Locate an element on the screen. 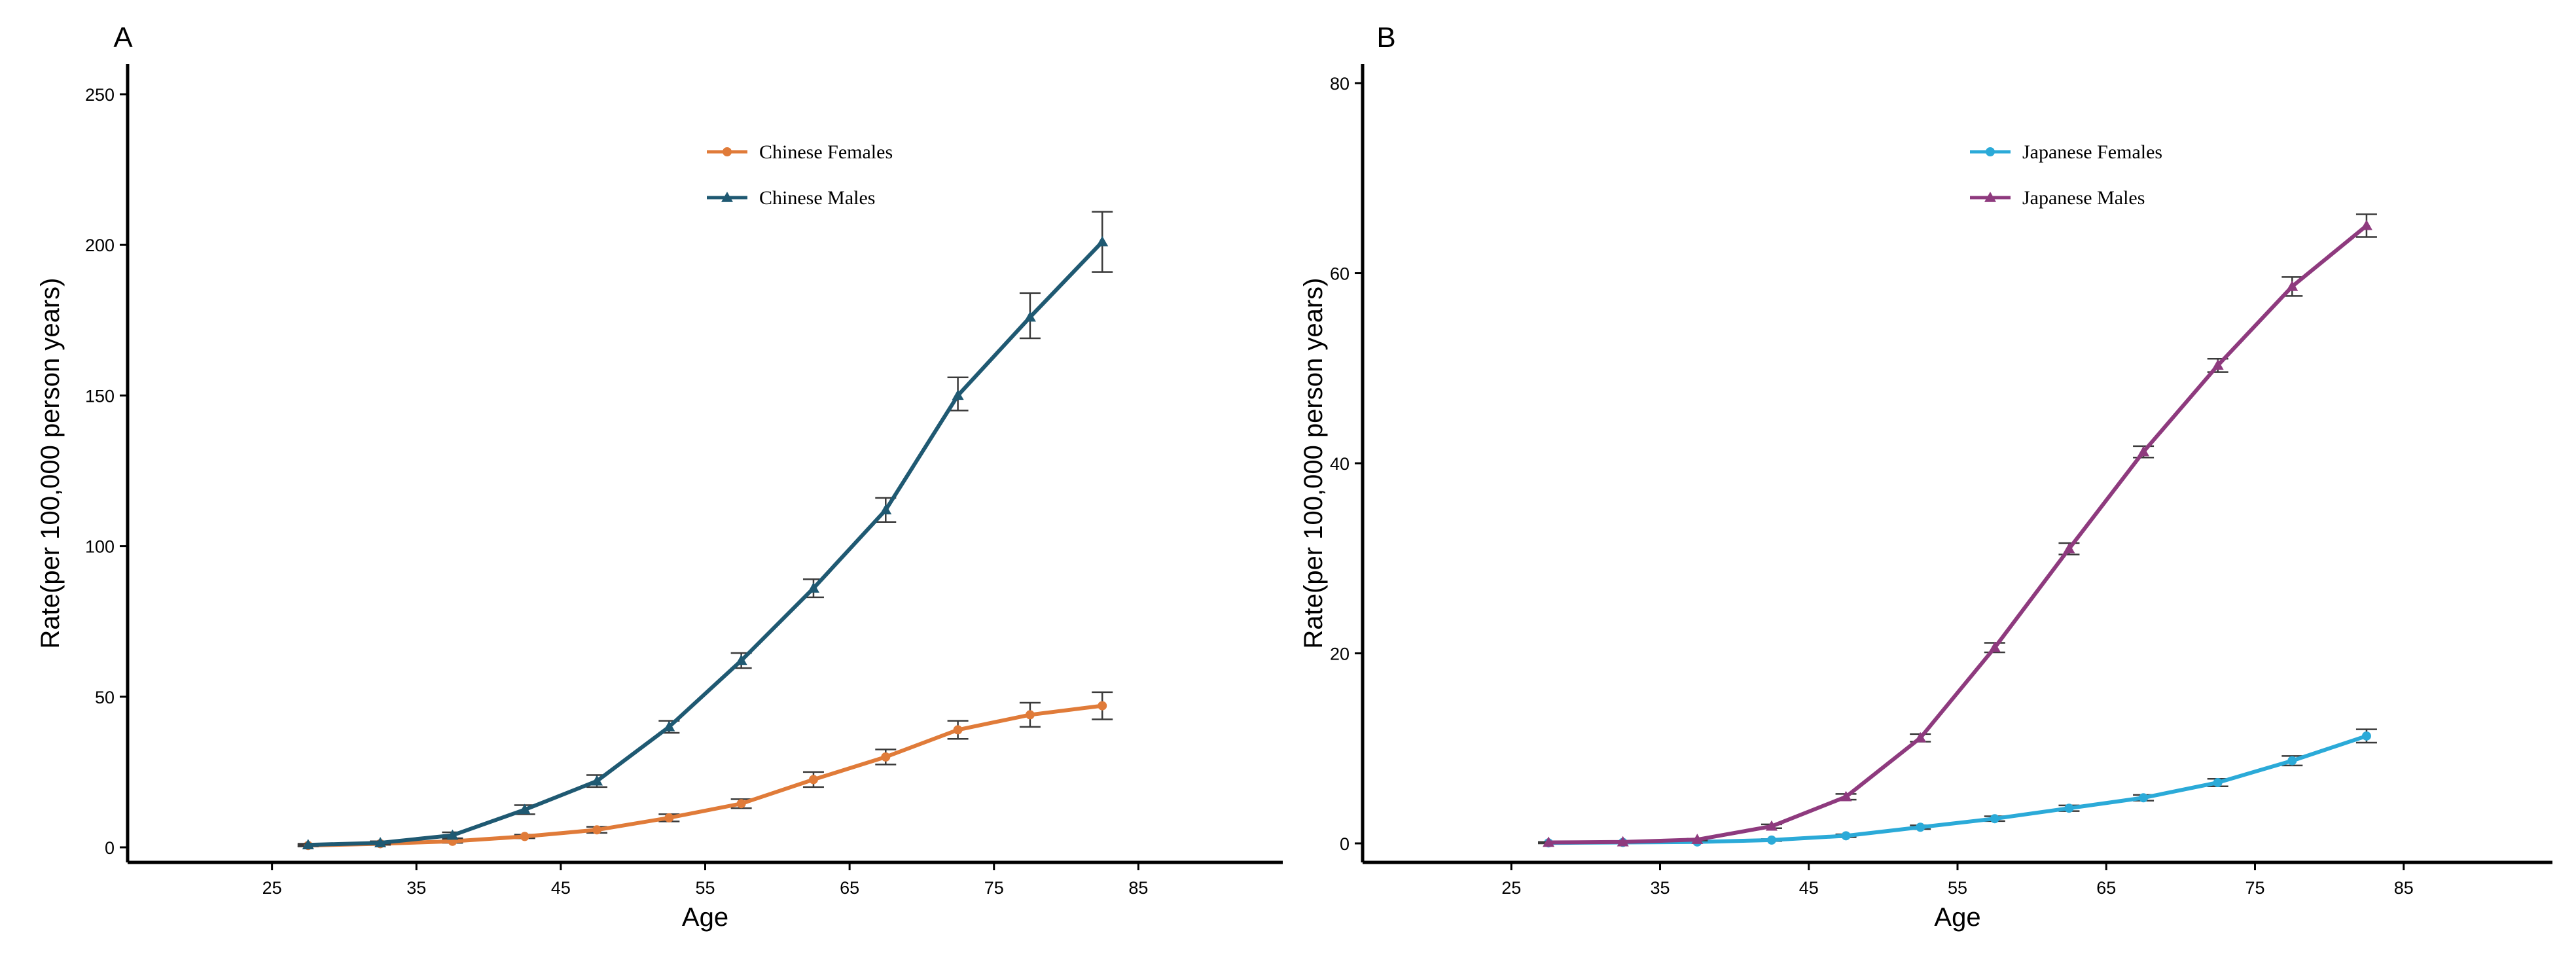 The image size is (2576, 954). panel-label: B is located at coordinates (1385, 38).